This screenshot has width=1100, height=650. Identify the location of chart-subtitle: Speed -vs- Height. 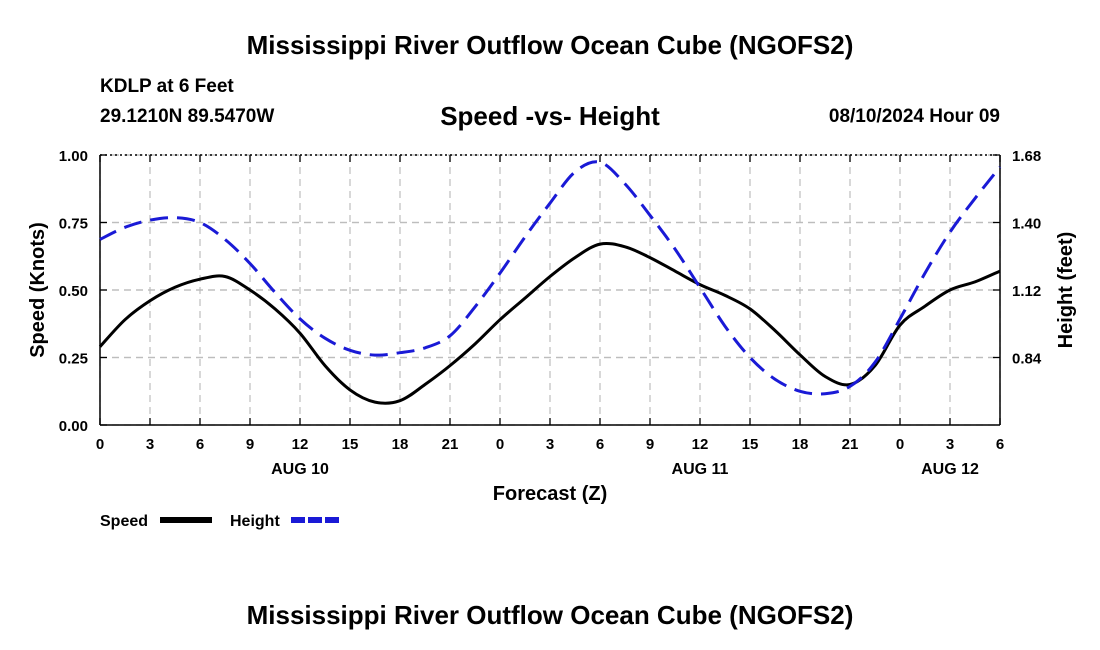
(550, 116).